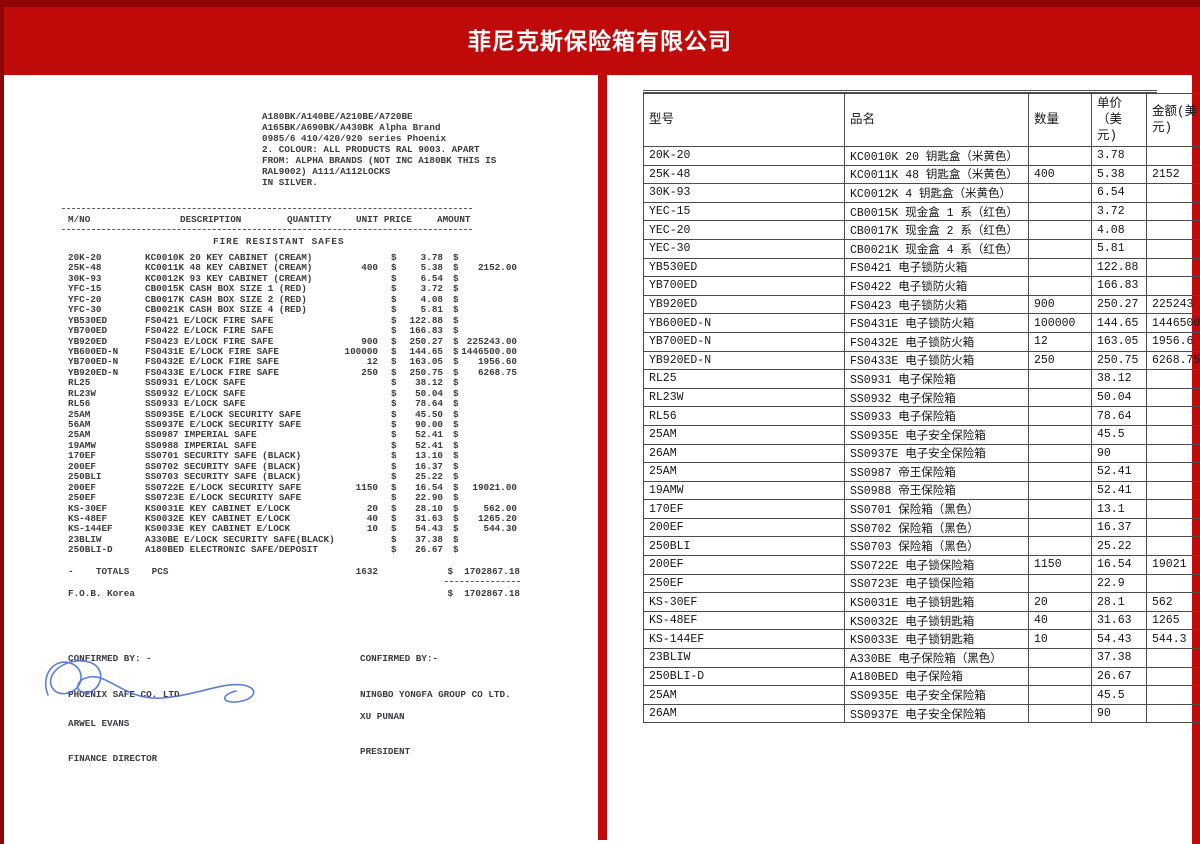  What do you see at coordinates (1060, 323) in the screenshot?
I see `cell-quantity: 100000` at bounding box center [1060, 323].